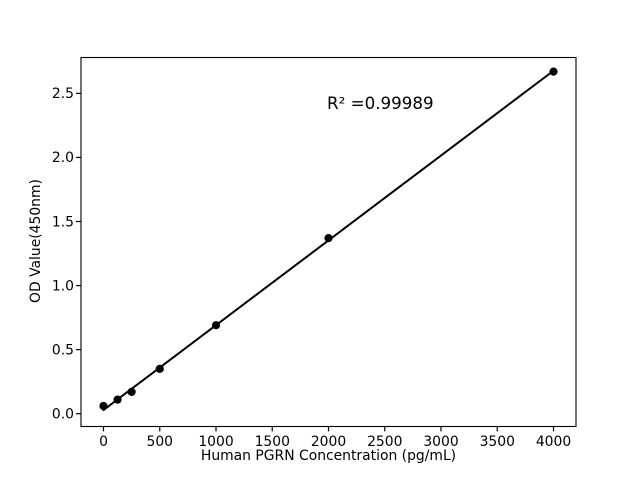 This screenshot has height=480, width=640. Describe the element at coordinates (159, 442) in the screenshot. I see `x-tick-label: 500` at that location.